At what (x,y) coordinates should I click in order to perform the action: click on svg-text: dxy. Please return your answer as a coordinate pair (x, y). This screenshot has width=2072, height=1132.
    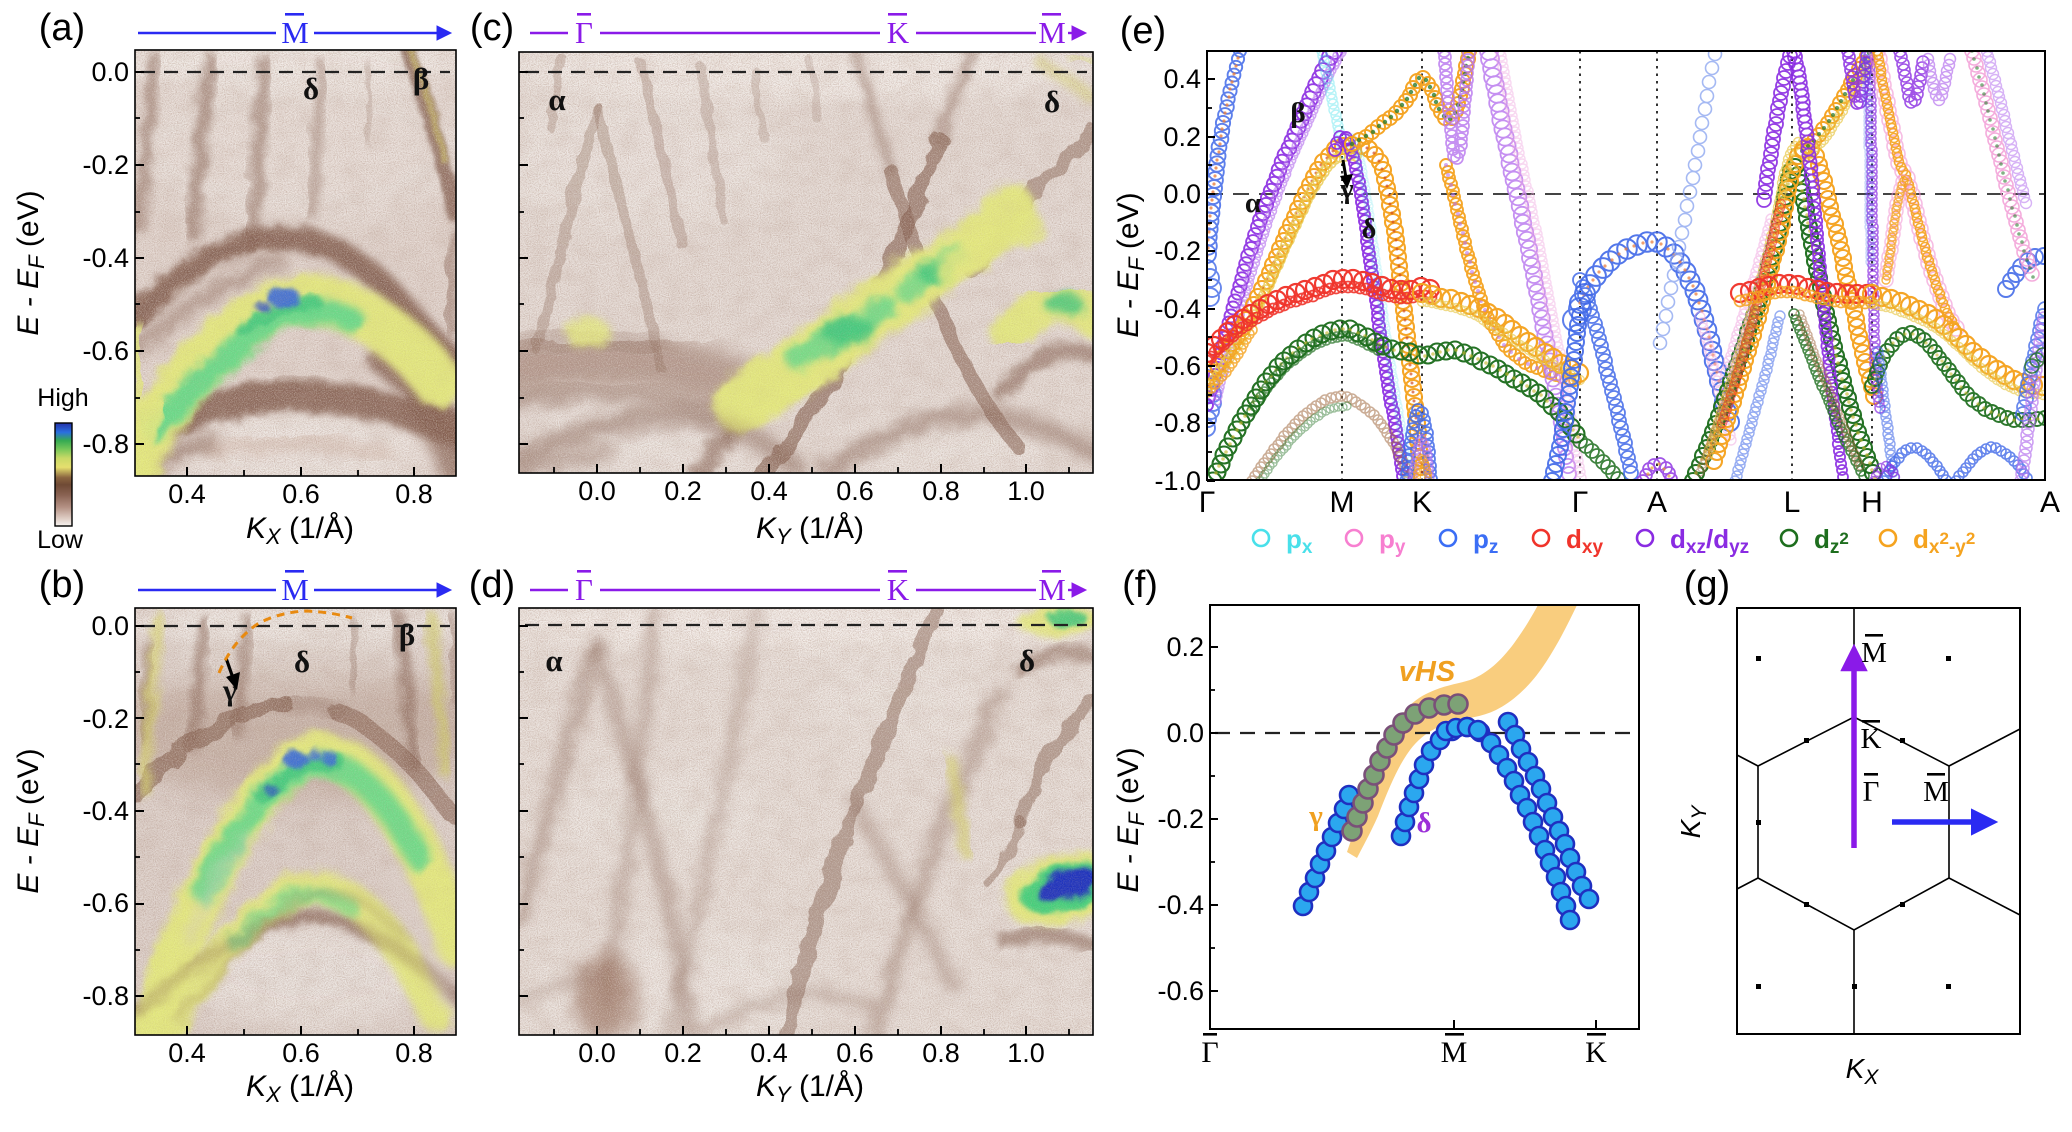
    Looking at the image, I should click on (1584, 541).